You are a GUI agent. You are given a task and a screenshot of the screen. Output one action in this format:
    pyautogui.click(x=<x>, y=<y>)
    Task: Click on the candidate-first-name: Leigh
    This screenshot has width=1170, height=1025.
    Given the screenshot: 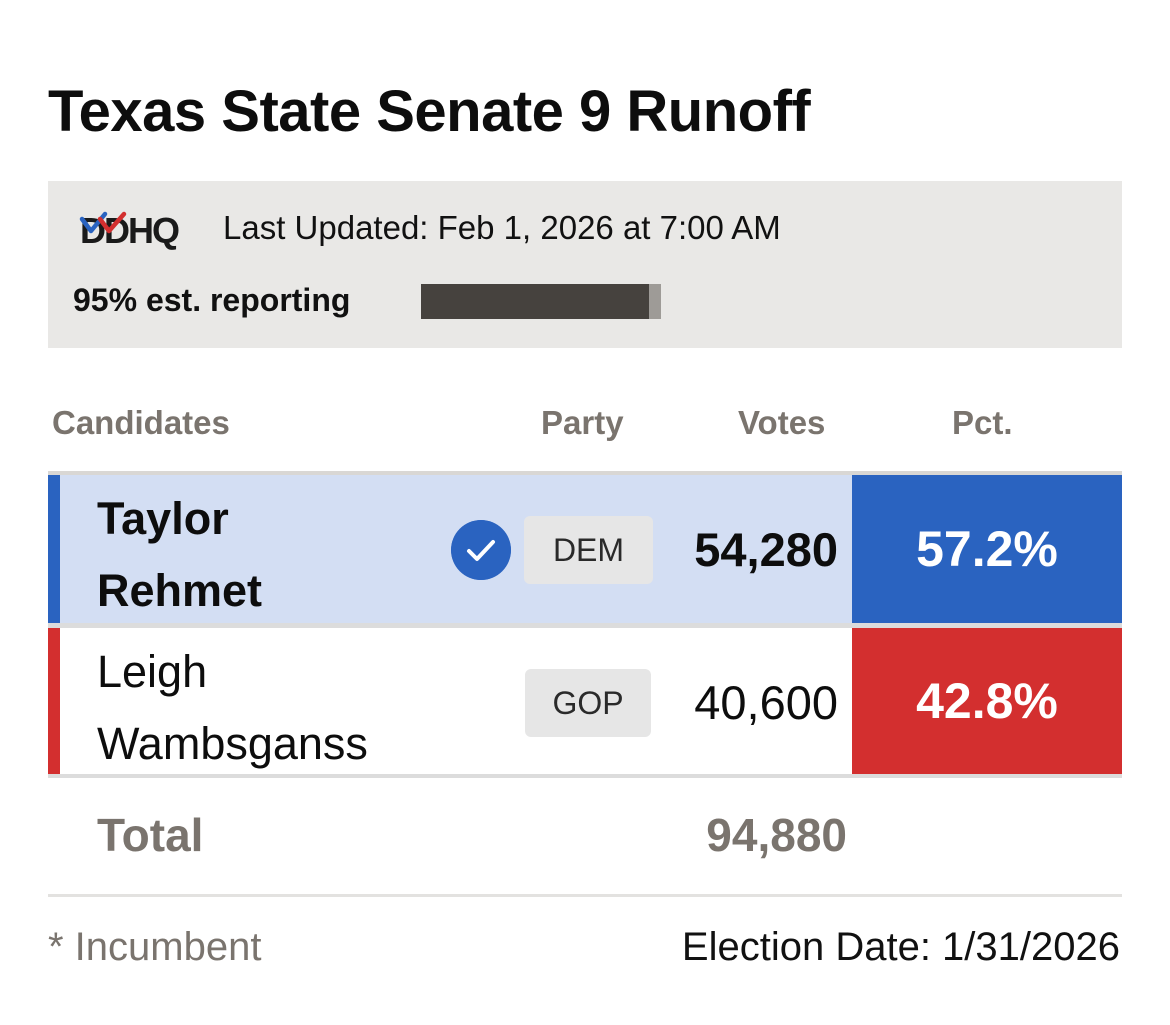 What is the action you would take?
    pyautogui.click(x=152, y=671)
    